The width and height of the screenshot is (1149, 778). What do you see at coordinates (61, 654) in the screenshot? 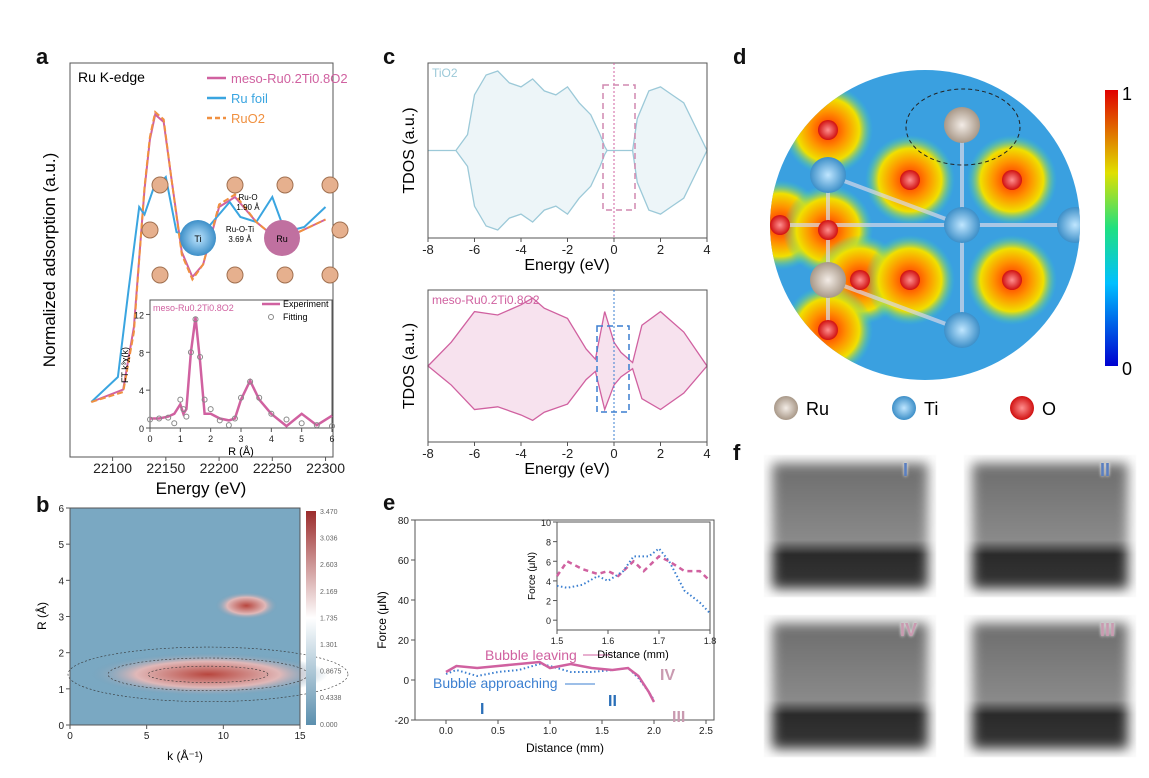
I see `panel-b-y-tick-label: 2` at bounding box center [61, 654].